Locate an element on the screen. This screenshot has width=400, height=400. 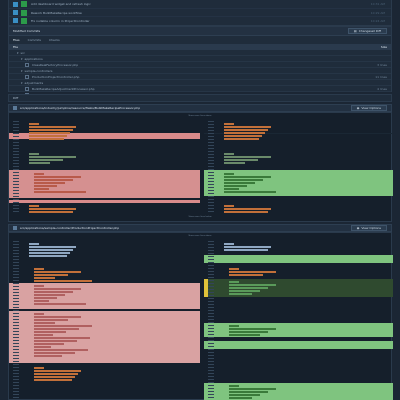
commit-message: Rework BulkMakeRecipe workflow is located at coordinates (56, 12).